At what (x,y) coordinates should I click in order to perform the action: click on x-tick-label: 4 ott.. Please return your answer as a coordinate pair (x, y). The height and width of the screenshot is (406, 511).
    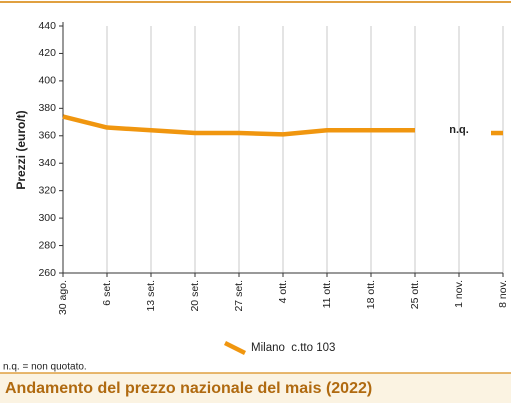
    Looking at the image, I should click on (283, 291).